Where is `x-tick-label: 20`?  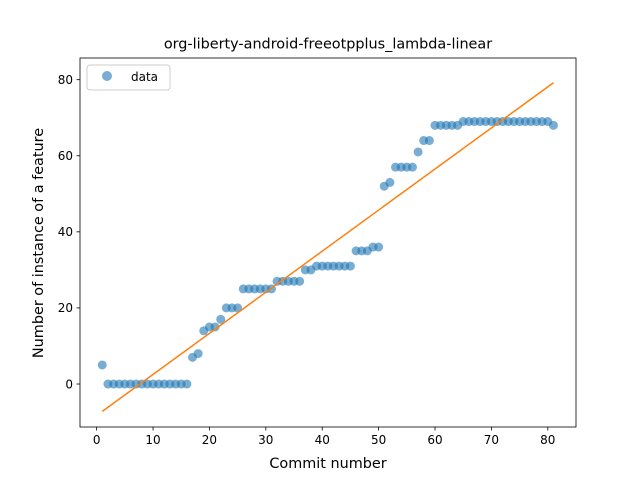
x-tick-label: 20 is located at coordinates (209, 440).